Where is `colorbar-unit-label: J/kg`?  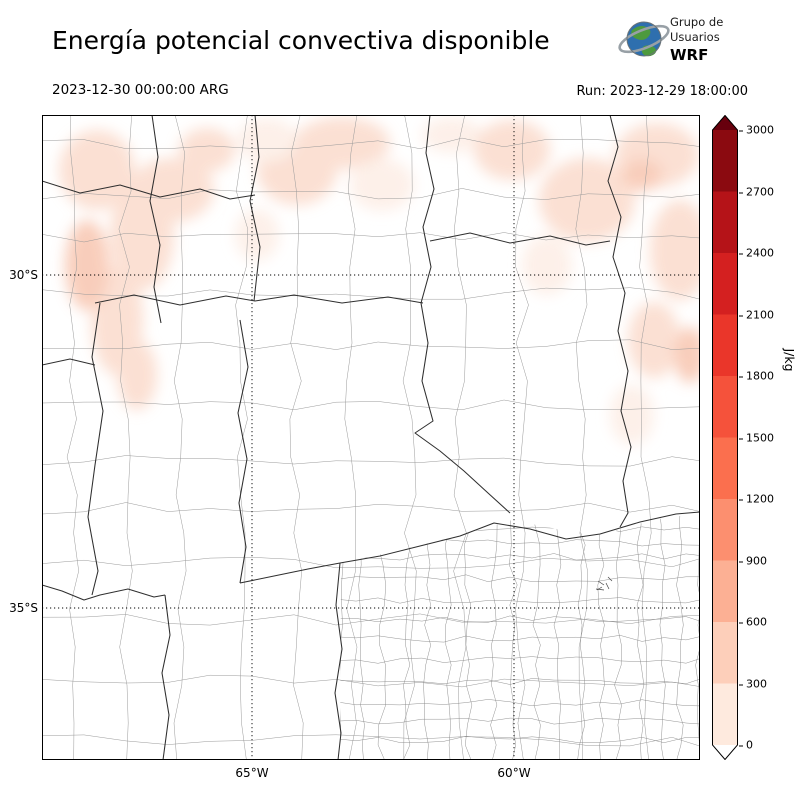 colorbar-unit-label: J/kg is located at coordinates (789, 360).